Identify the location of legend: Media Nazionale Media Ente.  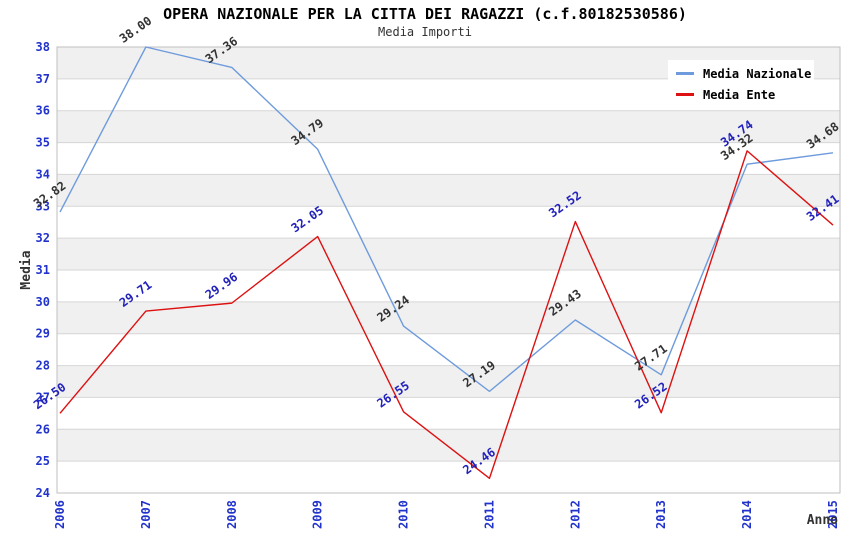
(741, 84).